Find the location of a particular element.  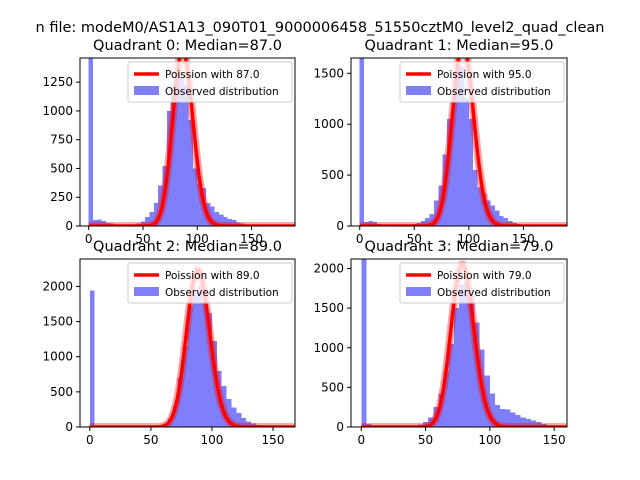

legend-label-poisson: Poission with 89.0 is located at coordinates (212, 276).